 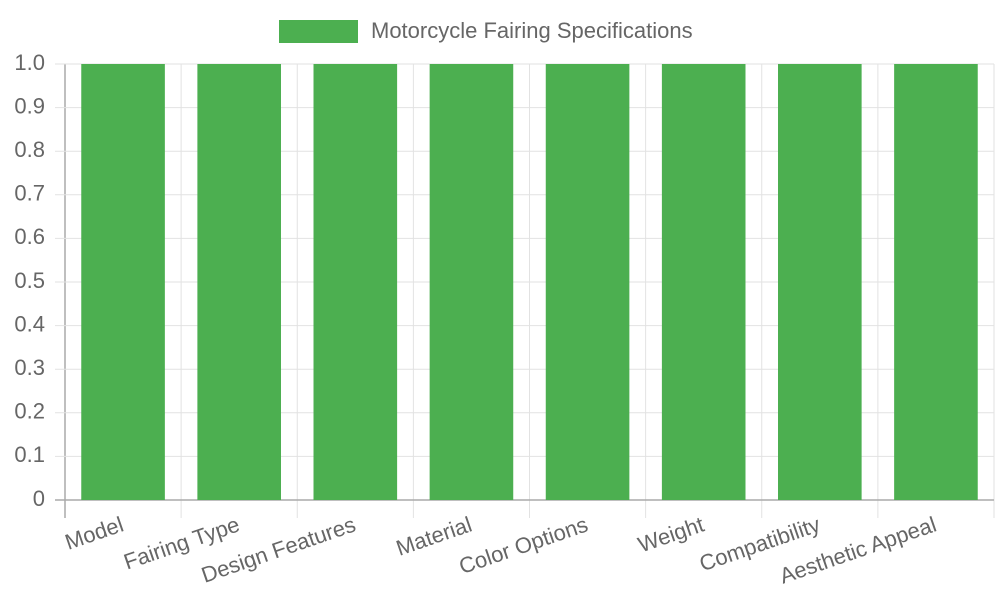 I want to click on x-tick-label: Color Options, so click(x=523, y=545).